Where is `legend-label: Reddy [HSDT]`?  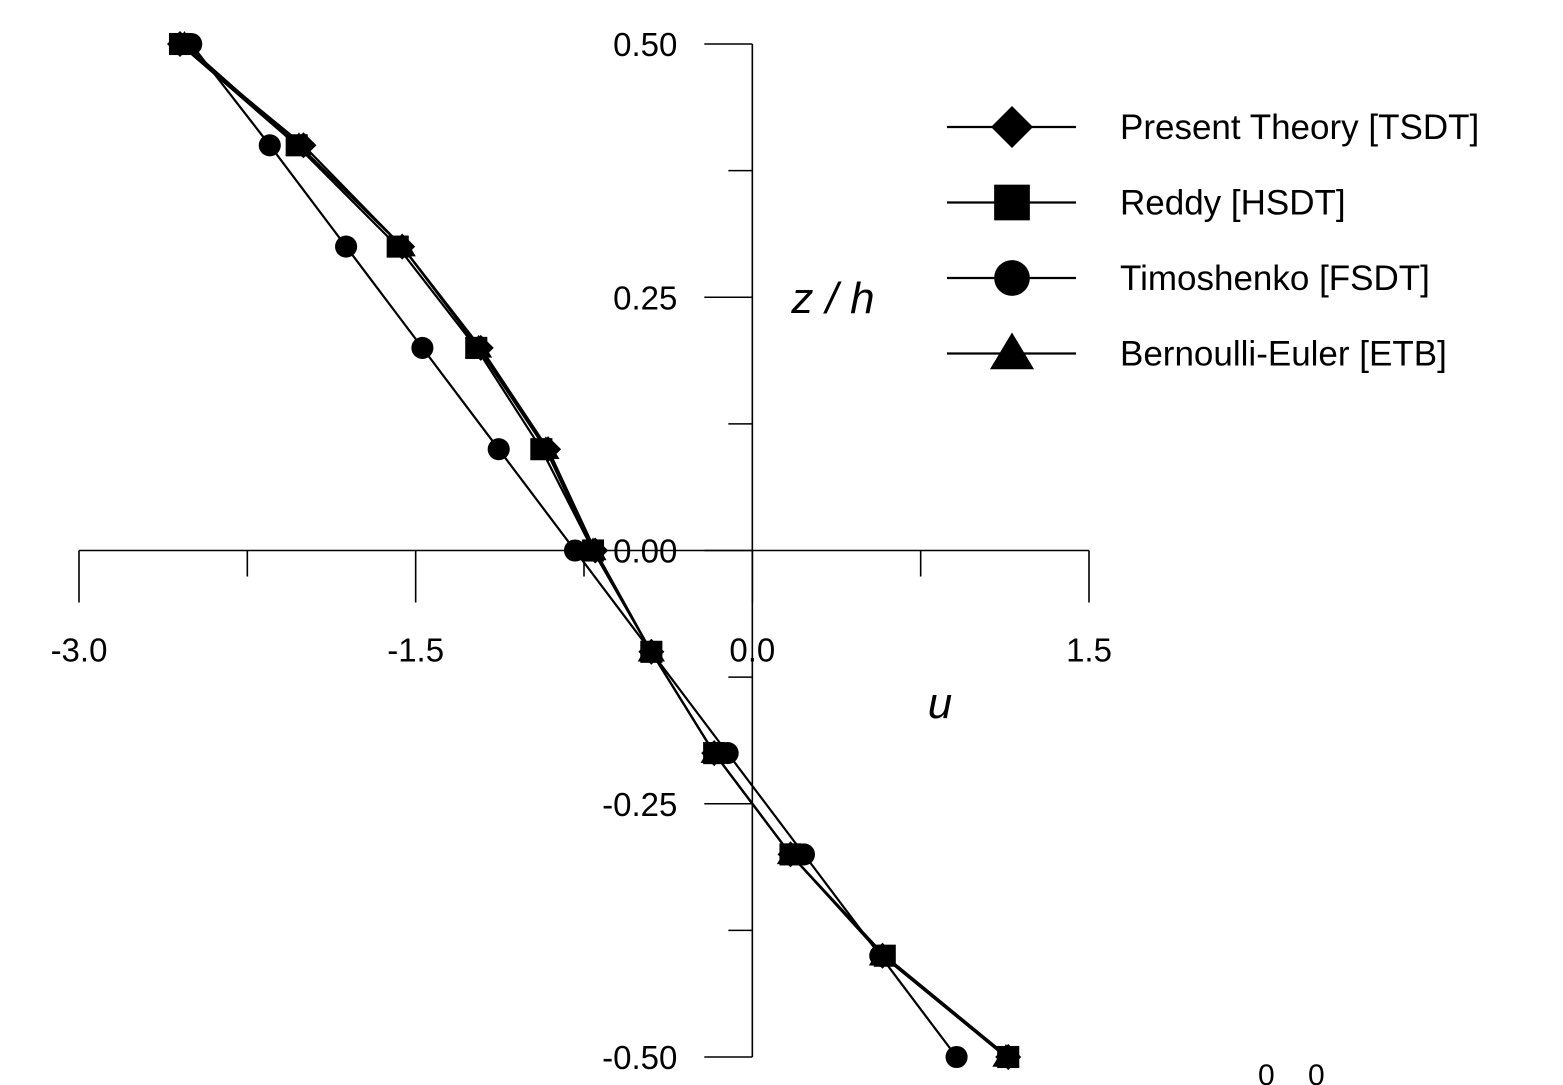
legend-label: Reddy [HSDT] is located at coordinates (1233, 203).